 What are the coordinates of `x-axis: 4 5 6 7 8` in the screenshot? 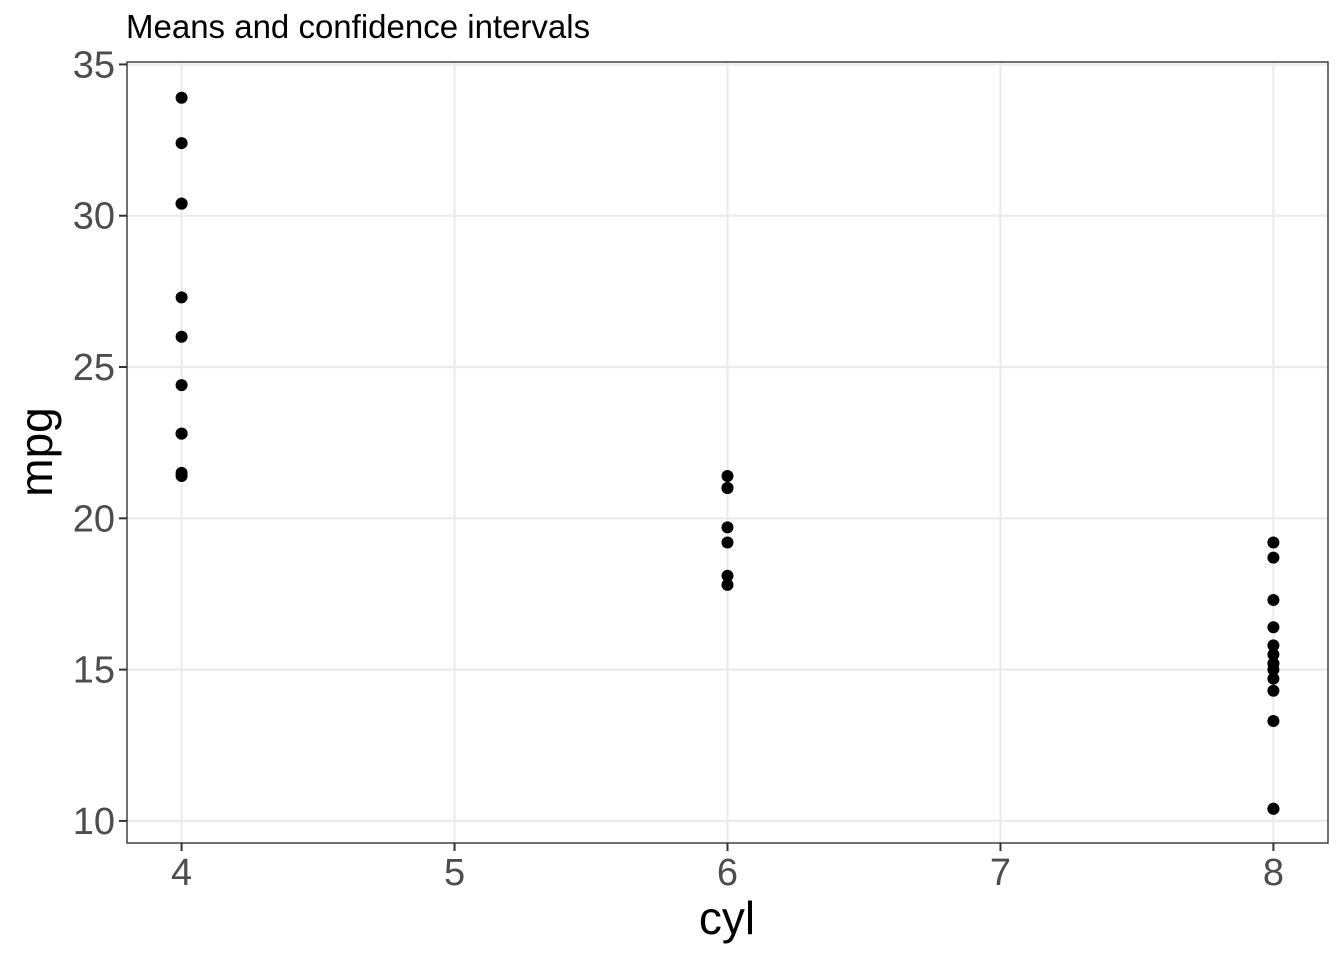 It's located at (727, 868).